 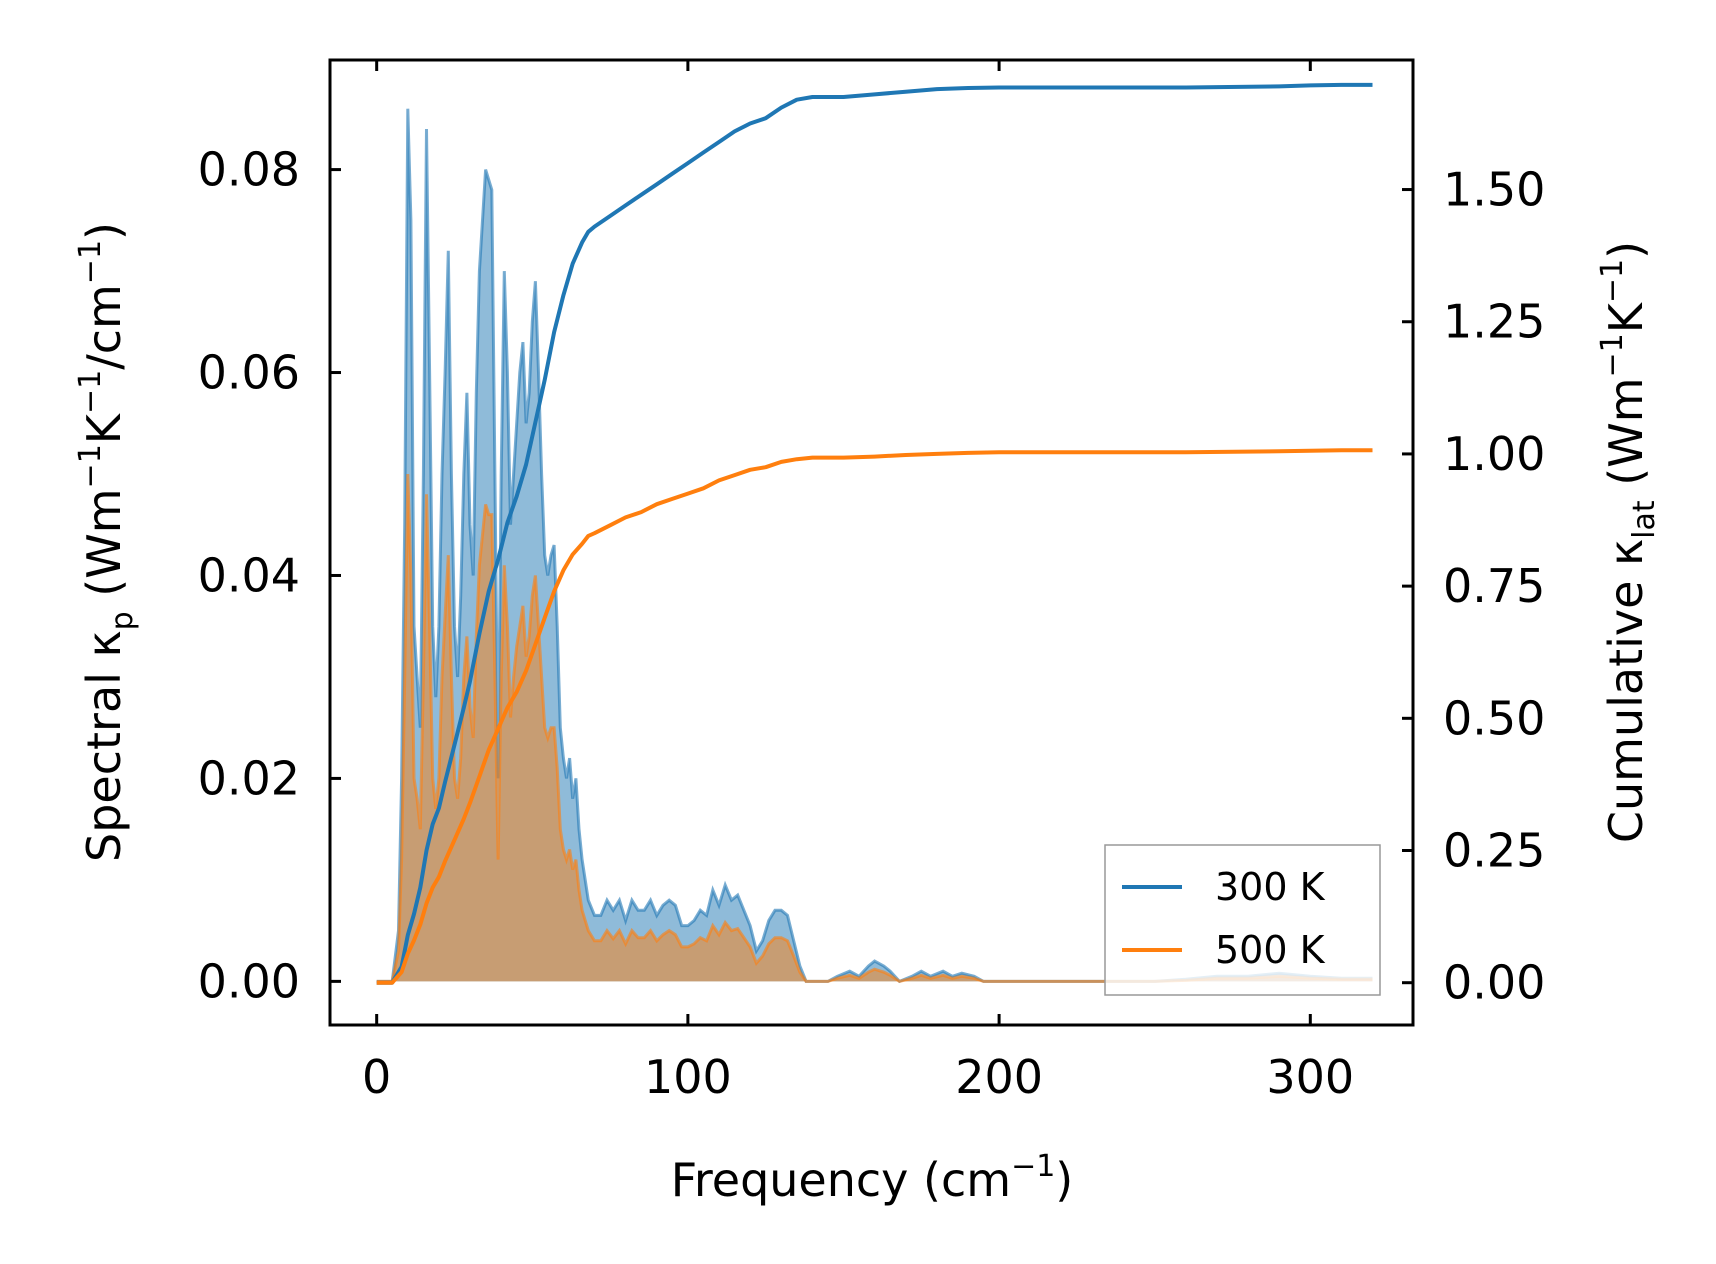 What do you see at coordinates (249, 170) in the screenshot?
I see `y-left-tick-label: 0.08` at bounding box center [249, 170].